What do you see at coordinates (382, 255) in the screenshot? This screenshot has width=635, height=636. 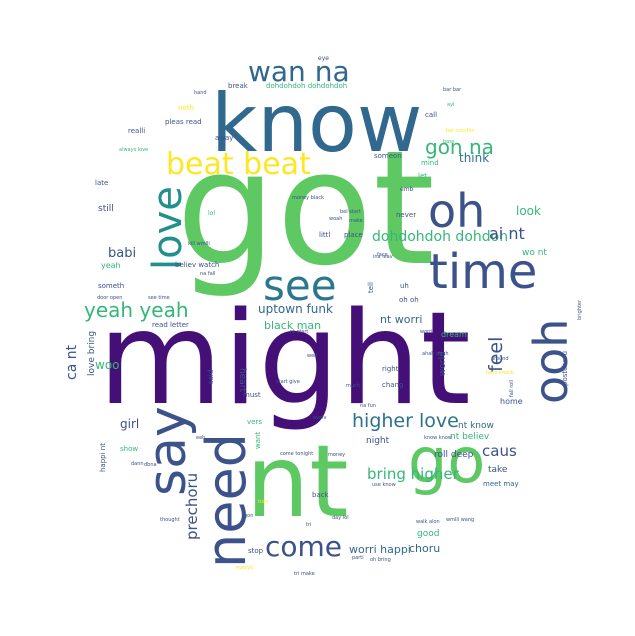 I see `word: face` at bounding box center [382, 255].